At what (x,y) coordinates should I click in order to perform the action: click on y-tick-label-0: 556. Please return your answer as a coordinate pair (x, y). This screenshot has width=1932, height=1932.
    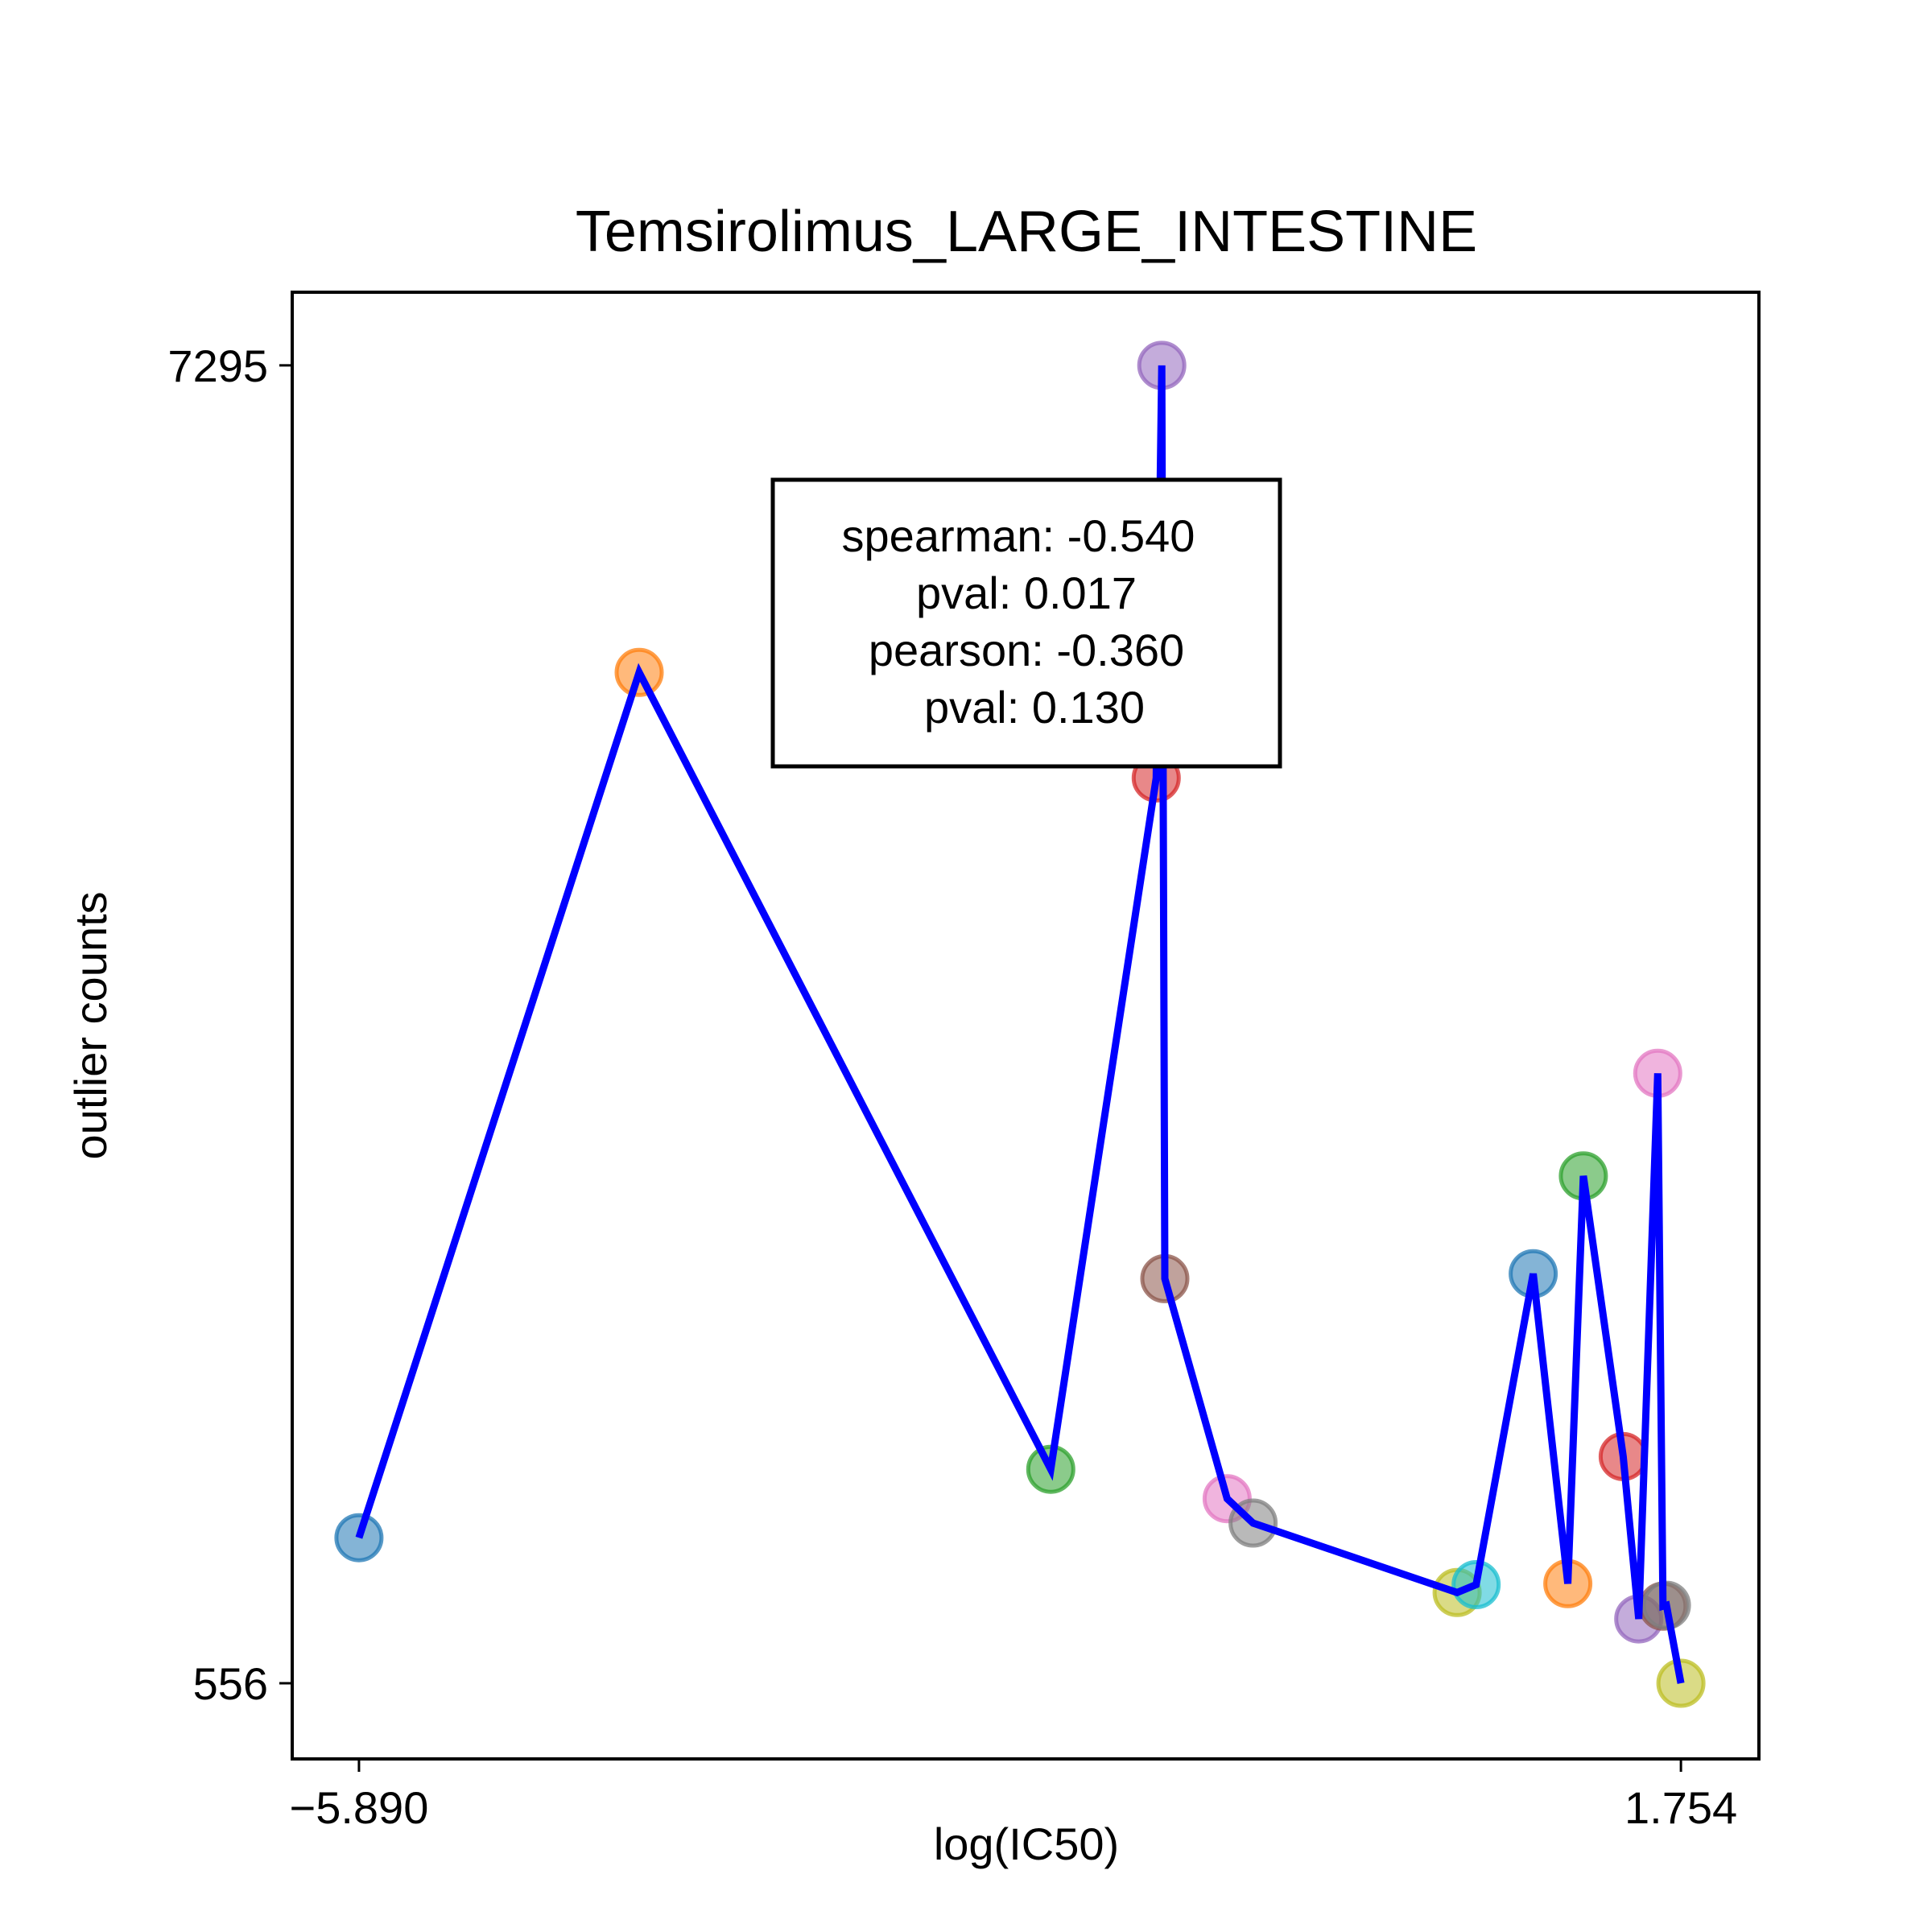
    Looking at the image, I should click on (231, 1684).